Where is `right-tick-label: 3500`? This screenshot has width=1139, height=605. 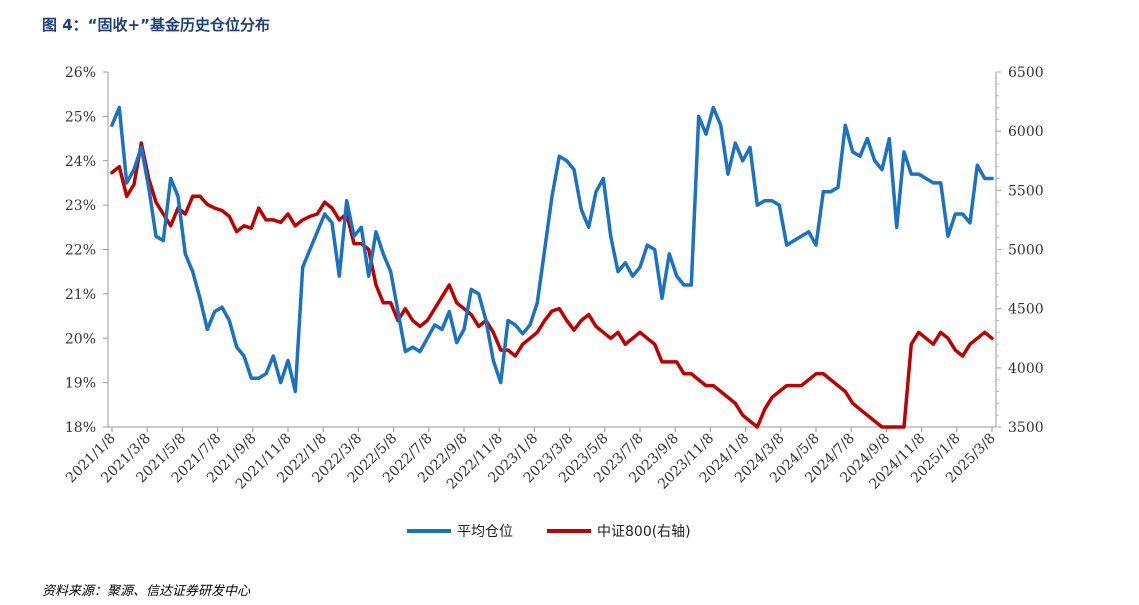
right-tick-label: 3500 is located at coordinates (1026, 428).